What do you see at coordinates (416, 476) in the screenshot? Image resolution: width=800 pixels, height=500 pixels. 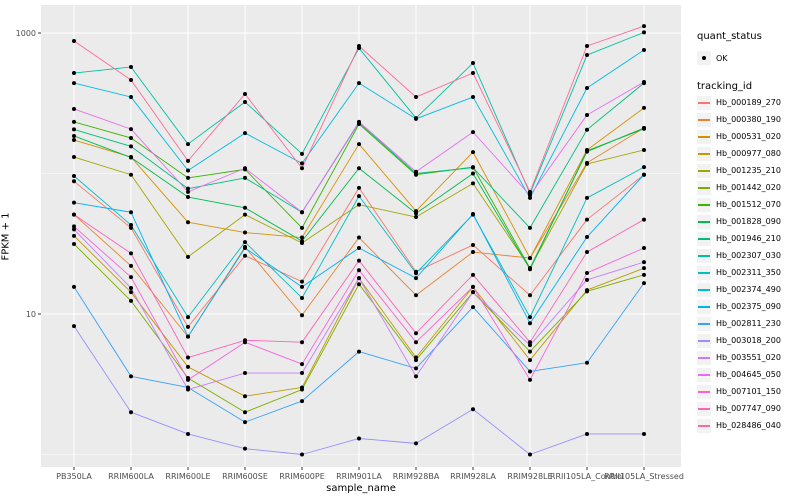 I see `x-tick-label: RRIM928BA` at bounding box center [416, 476].